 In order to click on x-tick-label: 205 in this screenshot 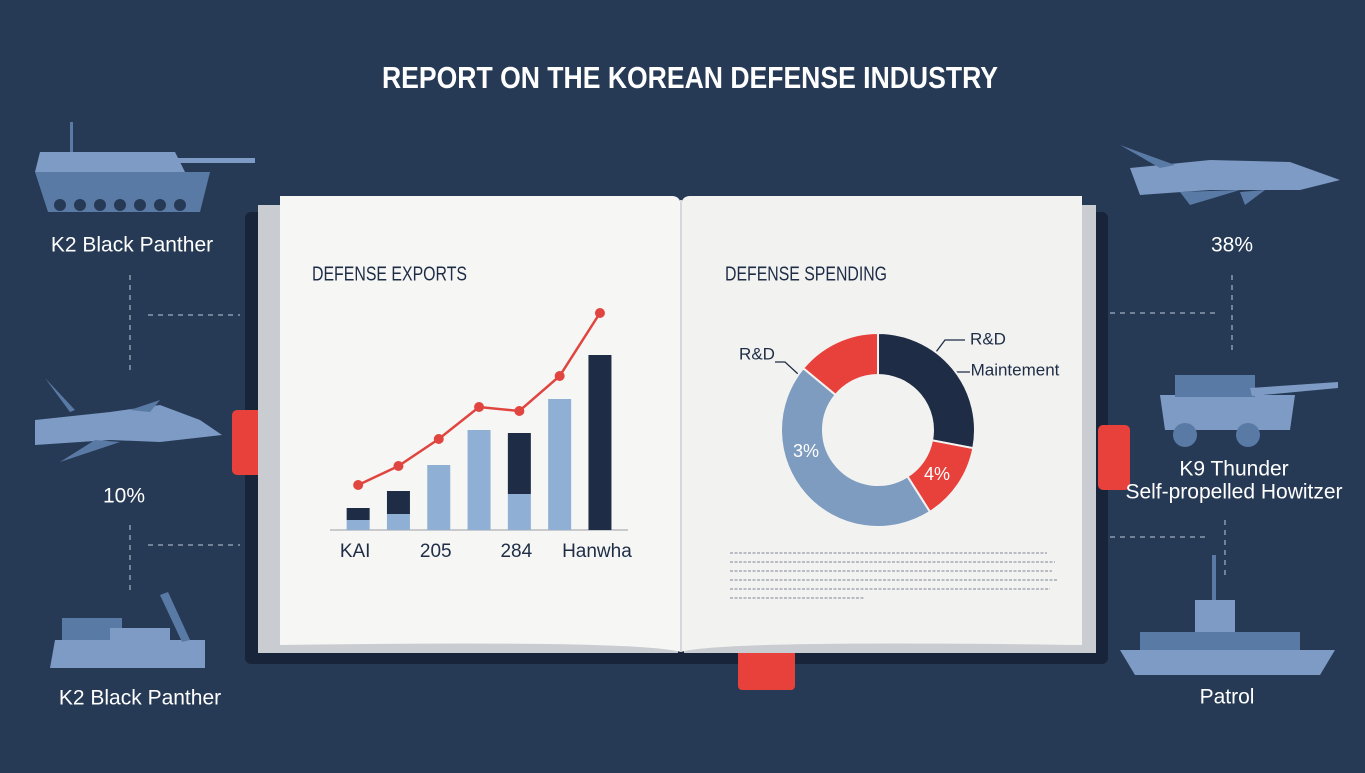, I will do `click(436, 551)`.